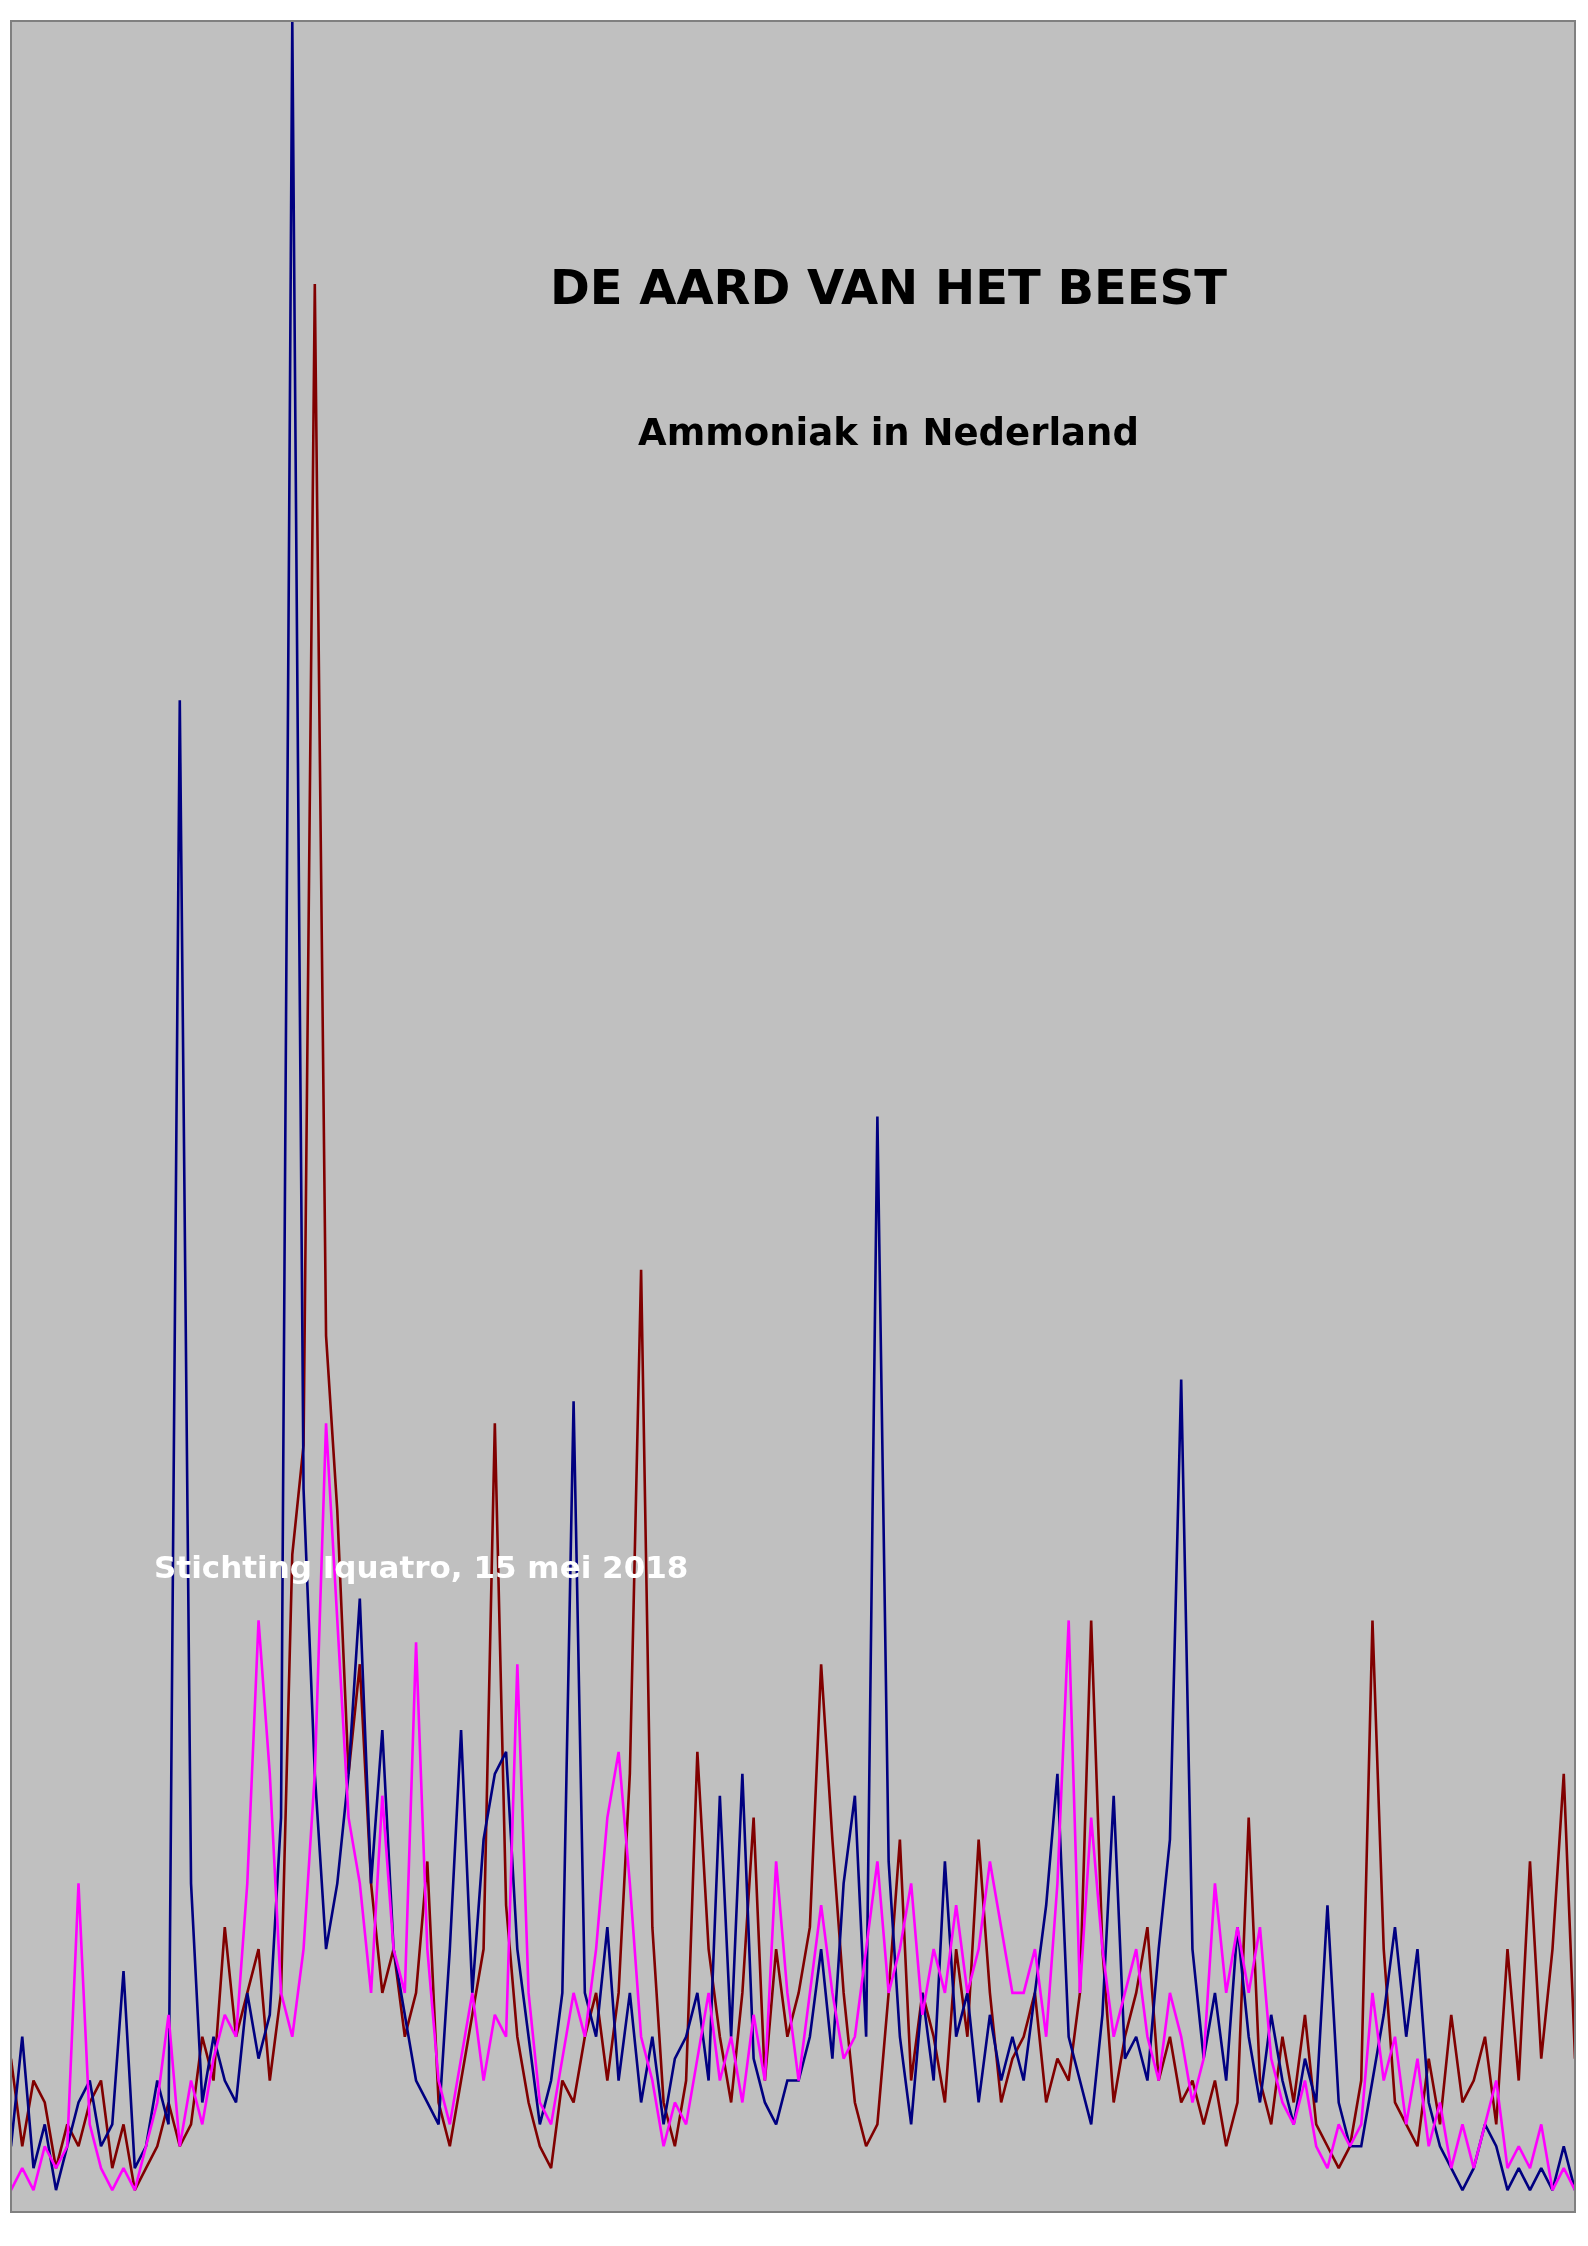  Describe the element at coordinates (888, 432) in the screenshot. I see `text: Ammoniak in Nederland` at that location.